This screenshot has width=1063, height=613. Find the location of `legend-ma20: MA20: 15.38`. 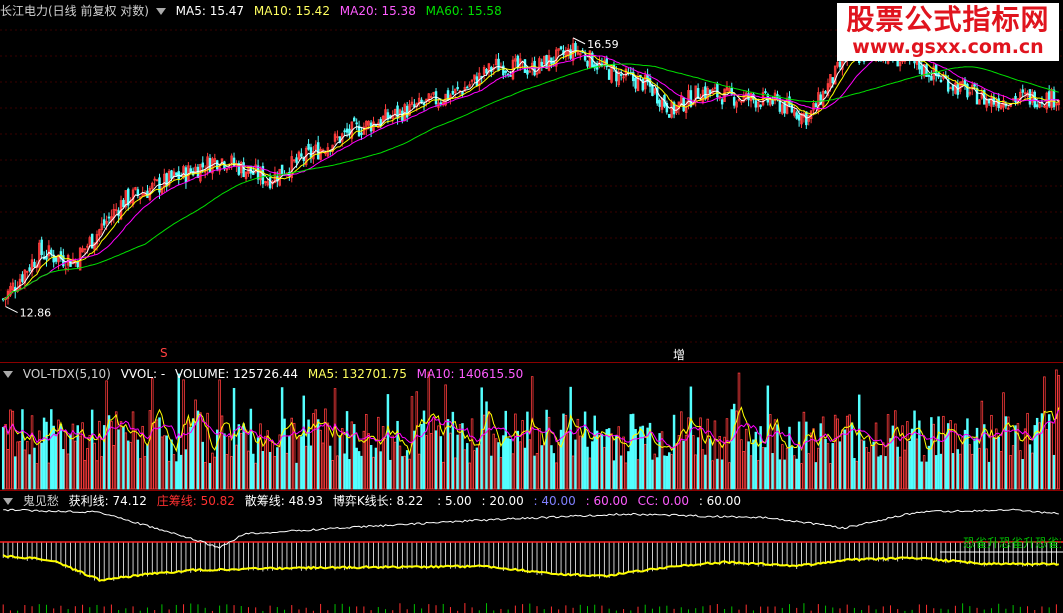

legend-ma20: MA20: 15.38 is located at coordinates (377, 11).